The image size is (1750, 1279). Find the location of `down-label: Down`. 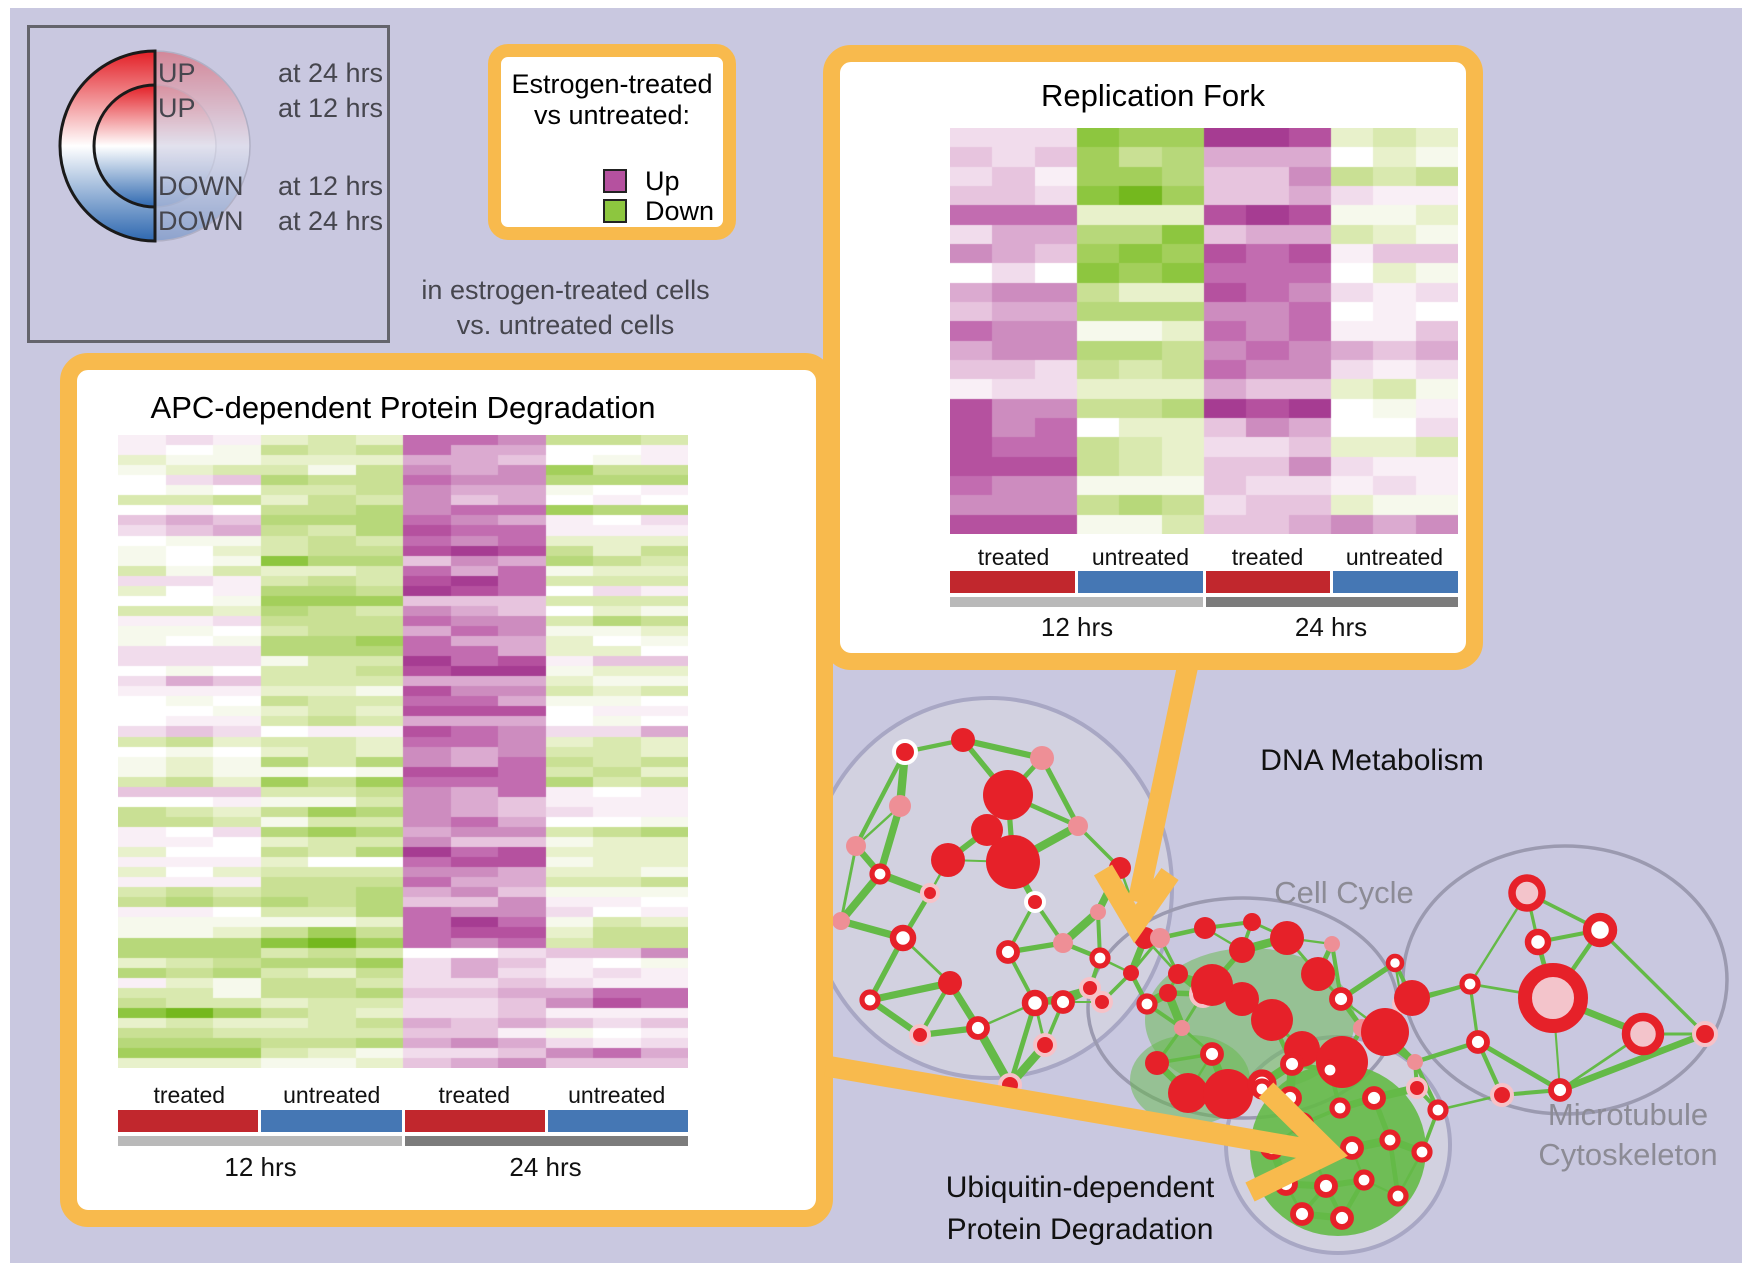

down-label: Down is located at coordinates (680, 211).